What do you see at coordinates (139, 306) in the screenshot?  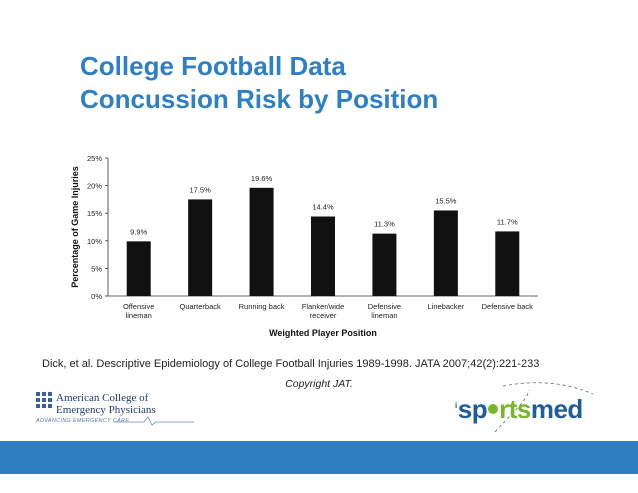 I see `x-tick-label: Offensive` at bounding box center [139, 306].